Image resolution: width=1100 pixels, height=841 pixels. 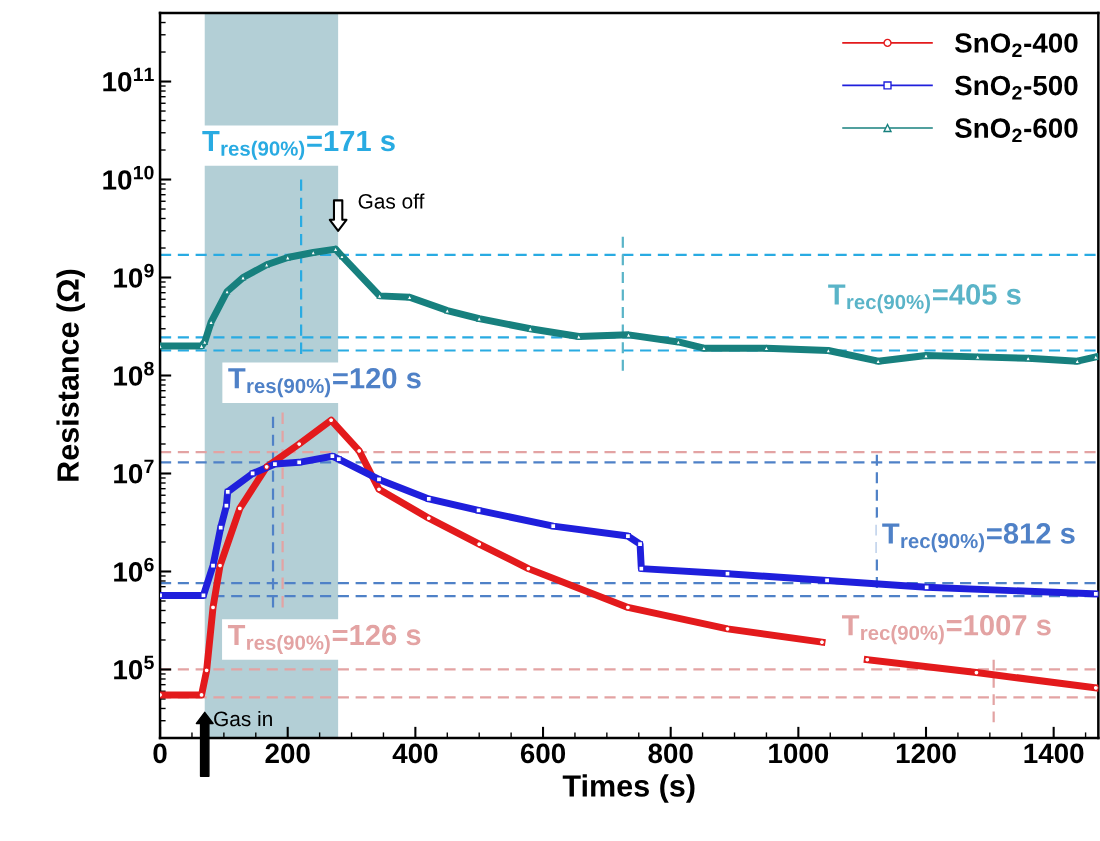 What do you see at coordinates (134, 373) in the screenshot?
I see `y-tick-label: 10$^{8}$` at bounding box center [134, 373].